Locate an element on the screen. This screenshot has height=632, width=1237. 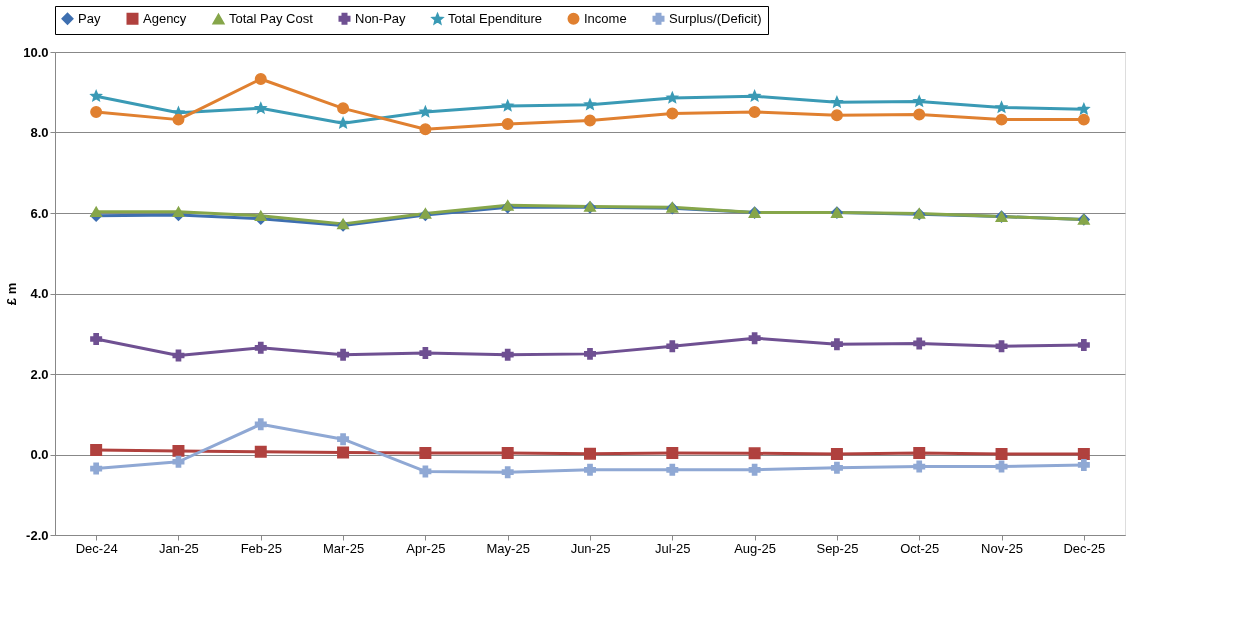
x-tick-label: Feb-25 is located at coordinates (261, 548).